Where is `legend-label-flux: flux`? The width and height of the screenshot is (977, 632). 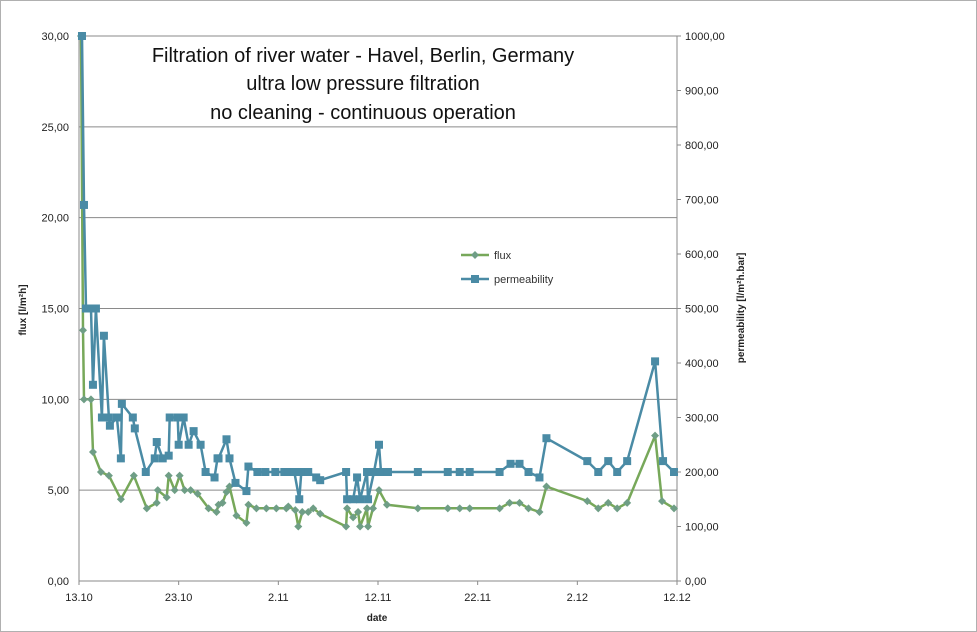 legend-label-flux: flux is located at coordinates (503, 256).